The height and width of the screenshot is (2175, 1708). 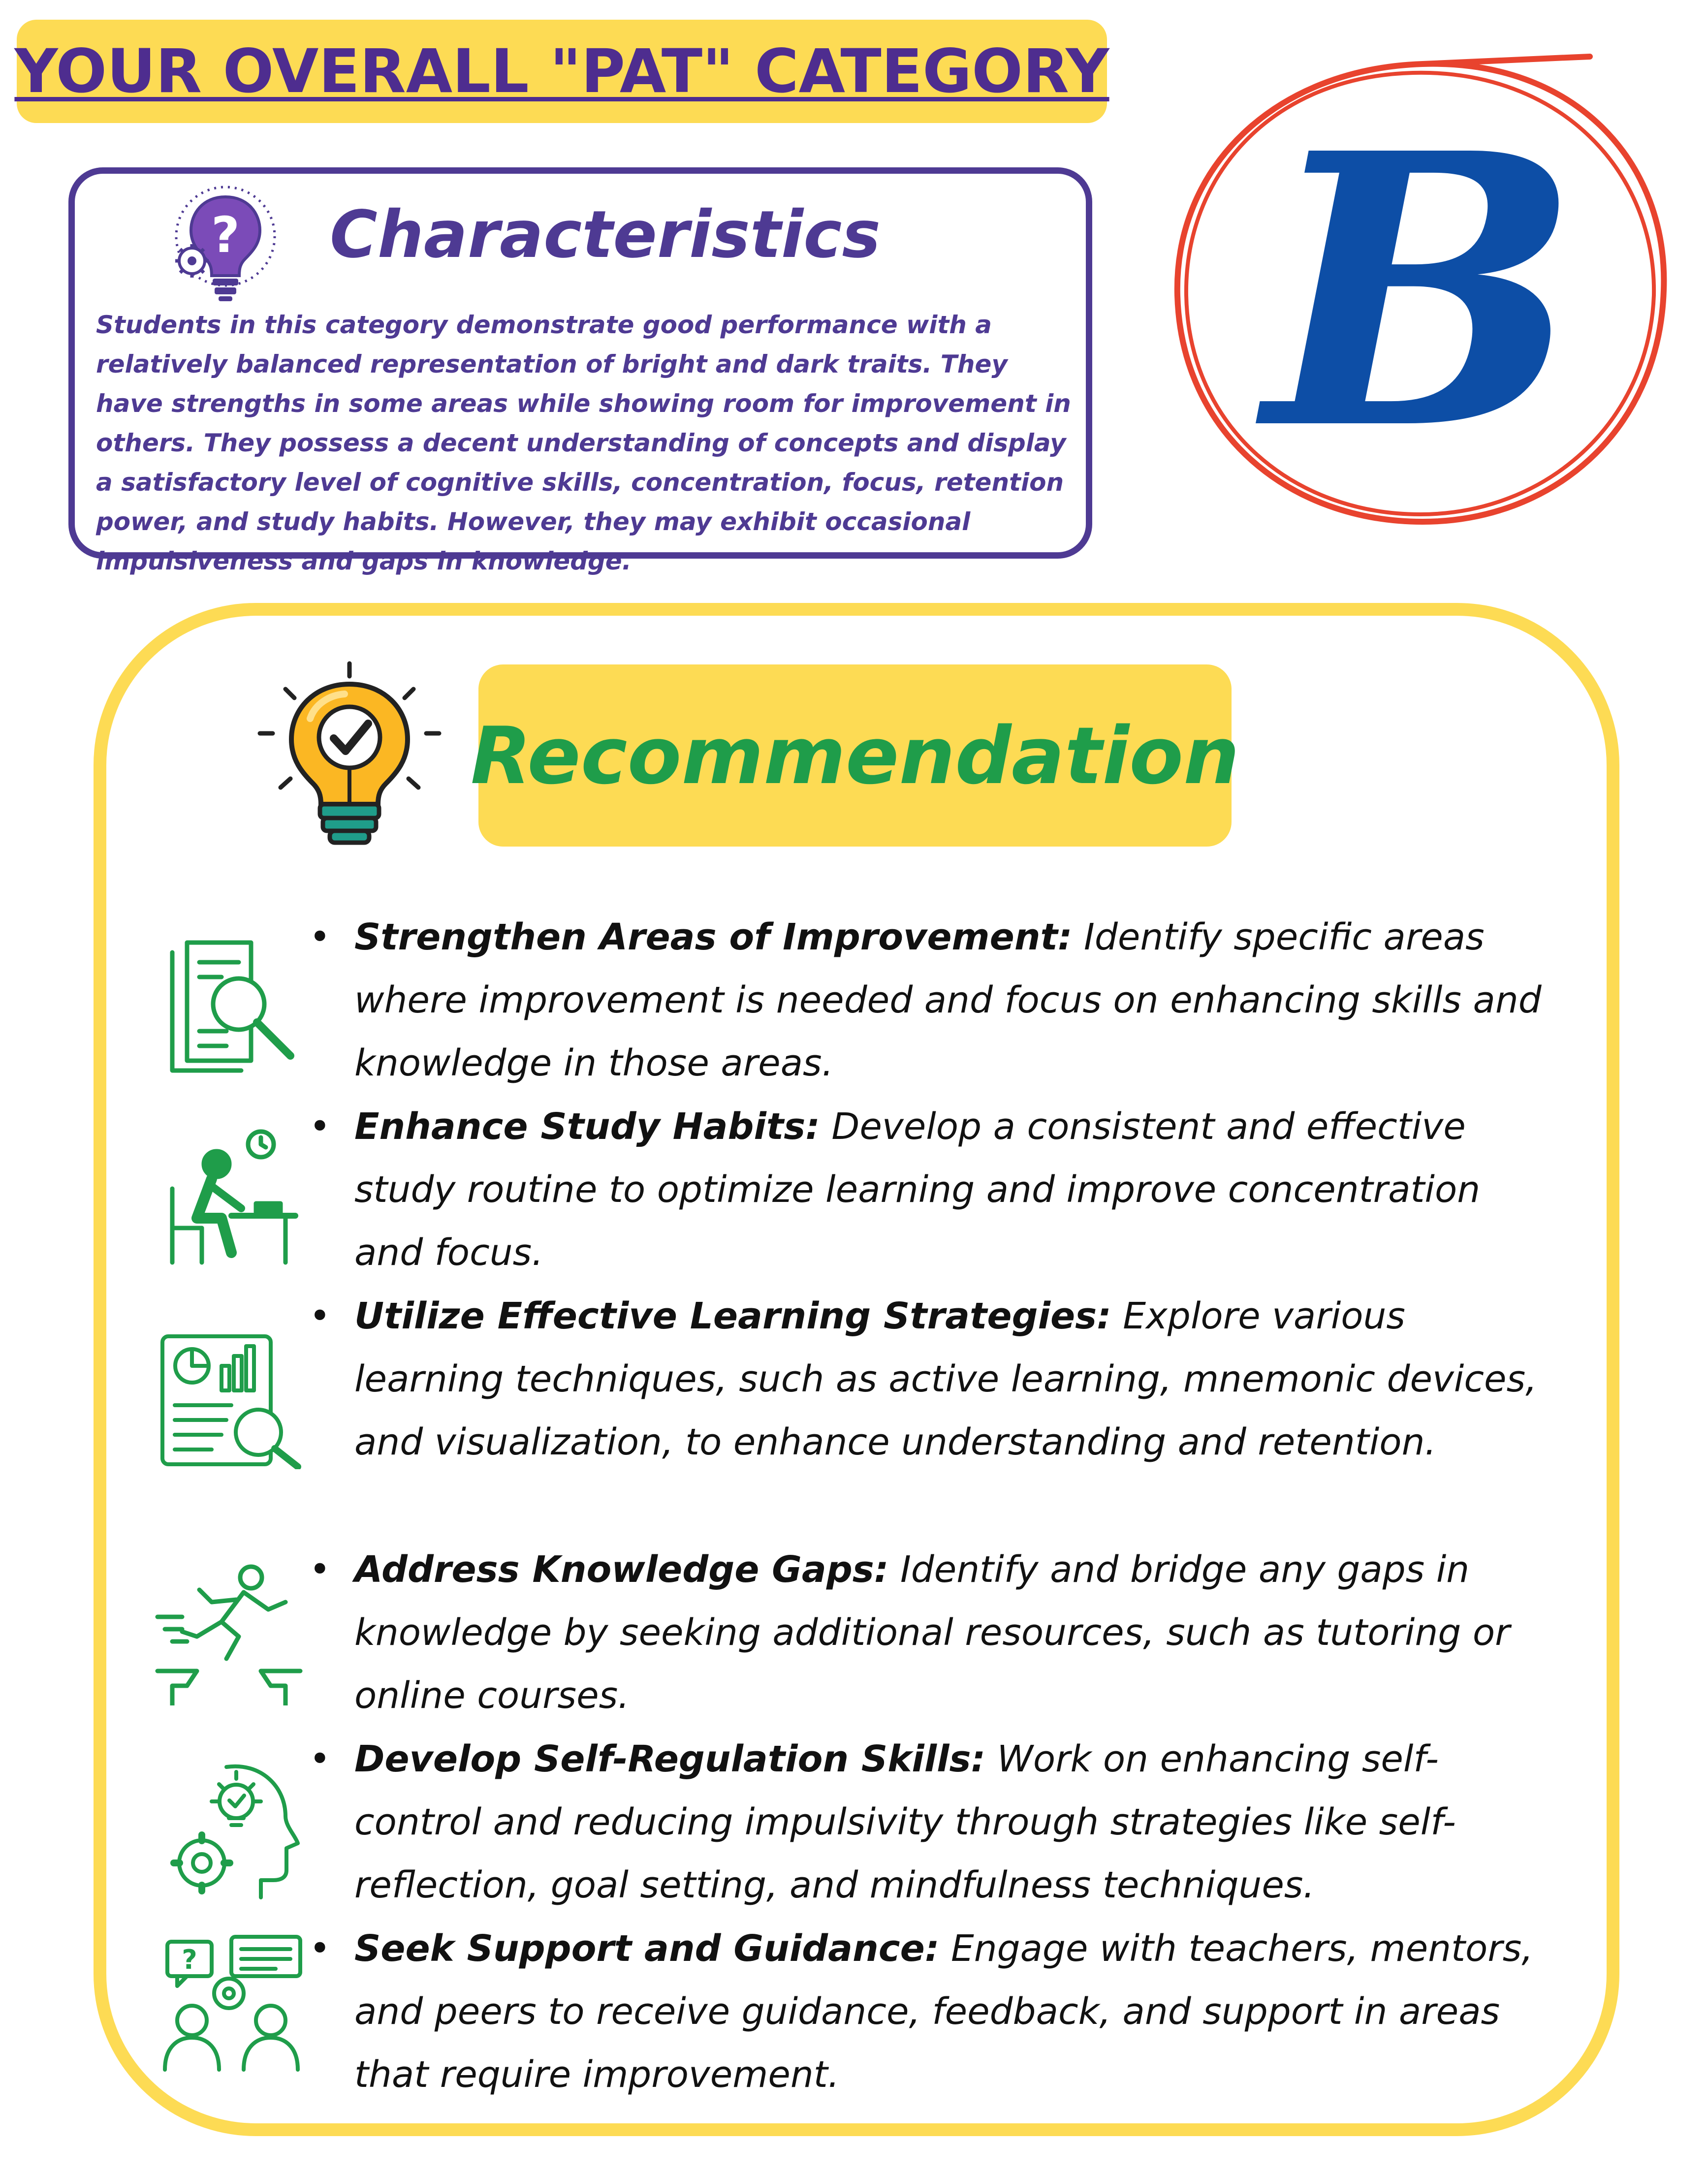 I want to click on people-chat-gear-icon: ?, so click(x=232, y=2004).